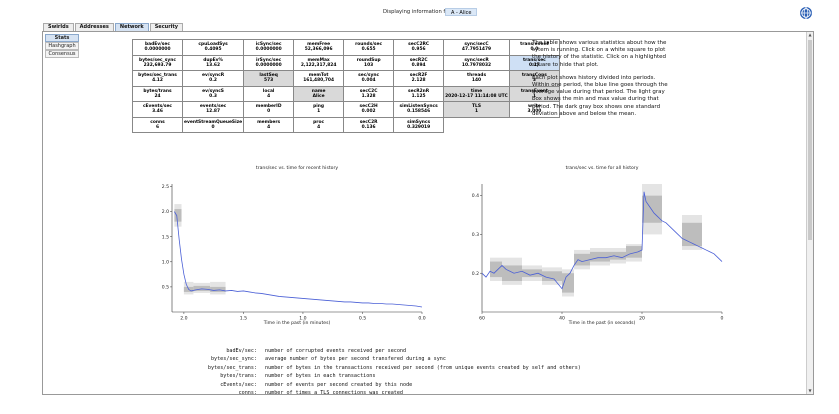 The width and height of the screenshot is (839, 414). I want to click on stat-cell-sync-secc: sync/secC 47.7951479, so click(476, 47).